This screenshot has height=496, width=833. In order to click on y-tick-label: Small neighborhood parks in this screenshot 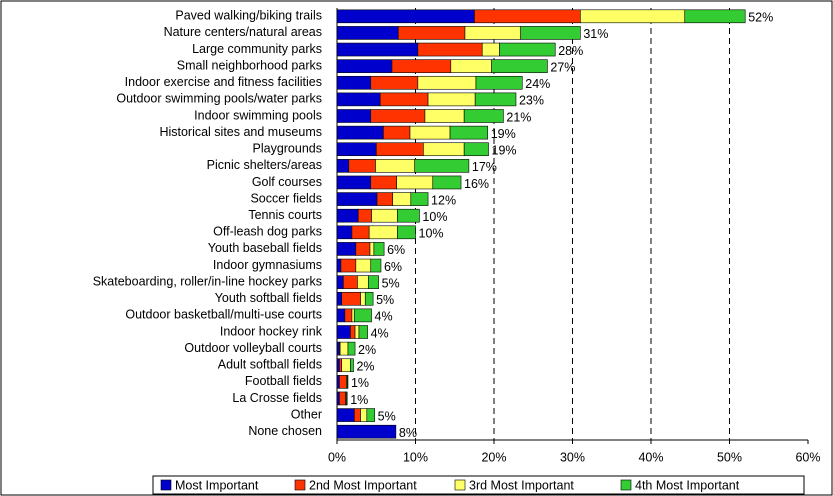, I will do `click(249, 65)`.